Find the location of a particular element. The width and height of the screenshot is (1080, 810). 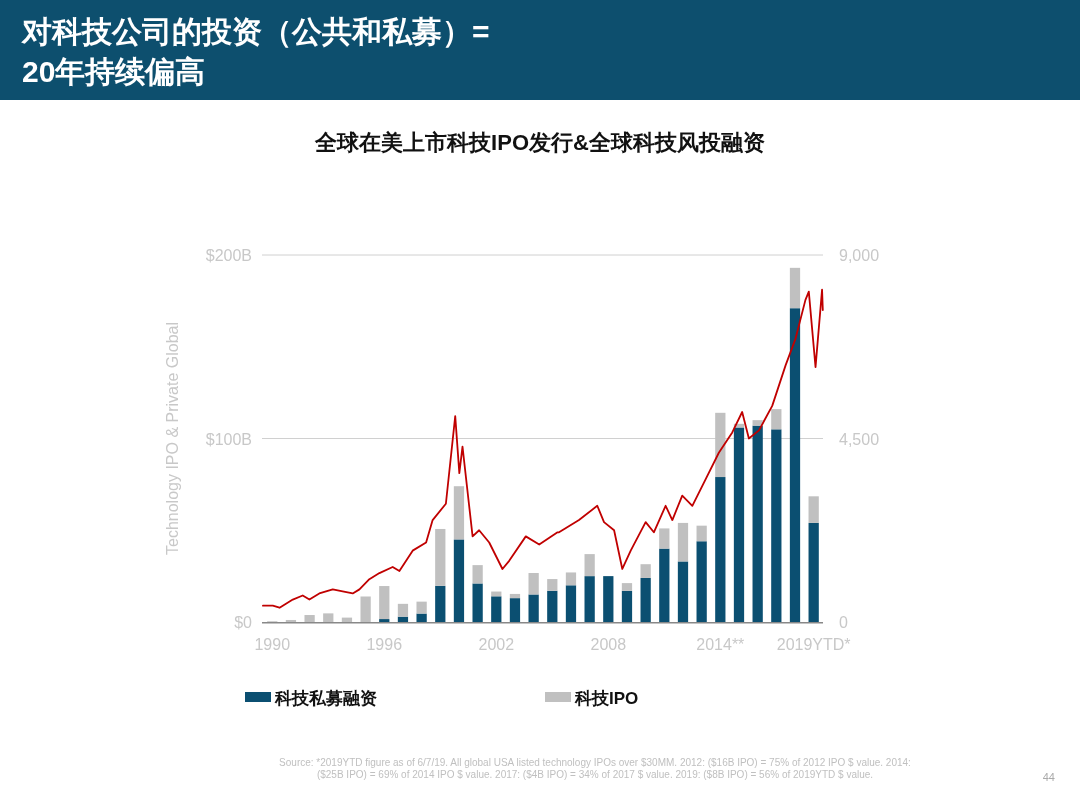

legend-label: 科技私募融资 is located at coordinates (325, 698).